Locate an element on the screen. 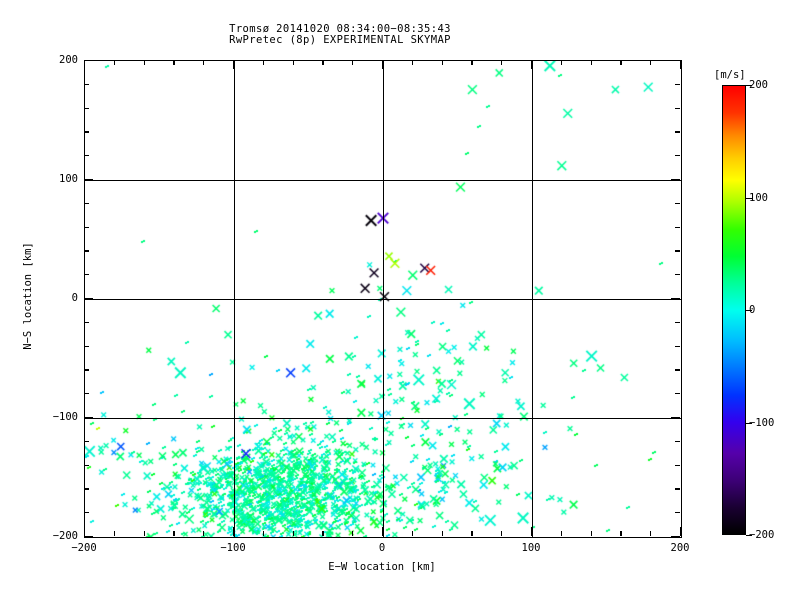  x-tick-label: 100 is located at coordinates (531, 548).